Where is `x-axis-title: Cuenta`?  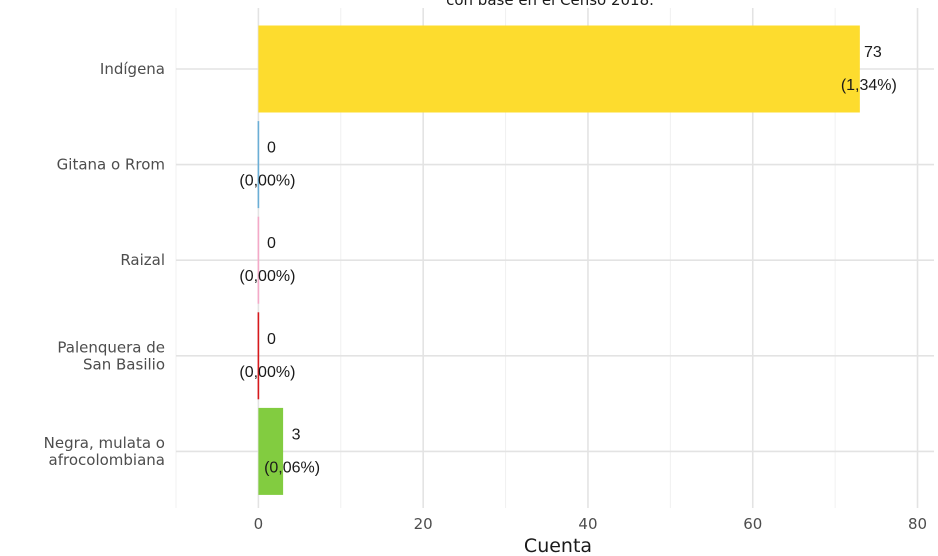
x-axis-title: Cuenta is located at coordinates (558, 545).